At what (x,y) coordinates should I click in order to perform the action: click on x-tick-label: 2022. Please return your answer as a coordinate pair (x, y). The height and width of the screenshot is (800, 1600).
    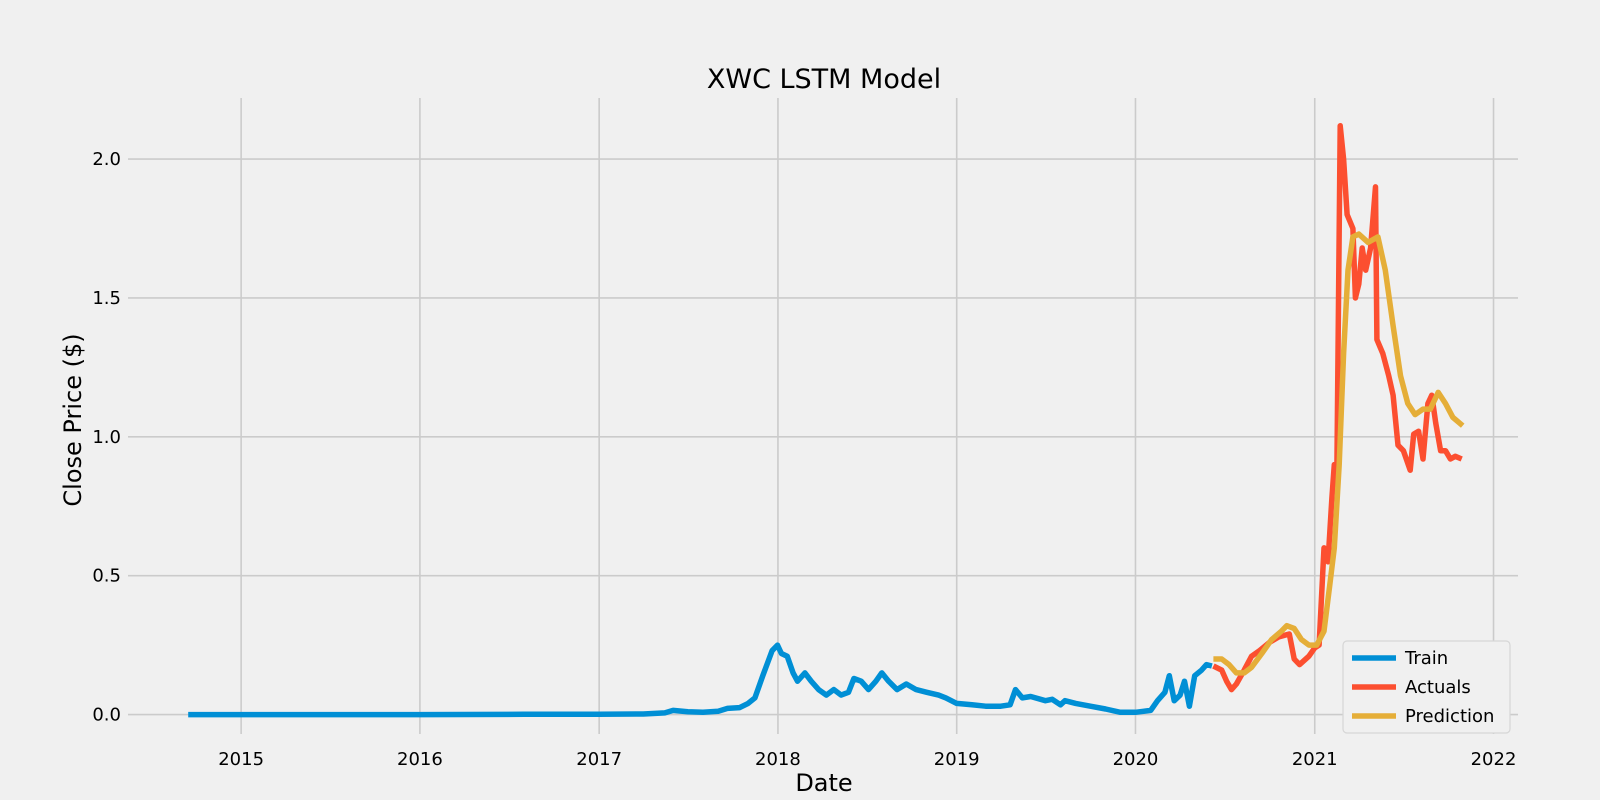
    Looking at the image, I should click on (1494, 759).